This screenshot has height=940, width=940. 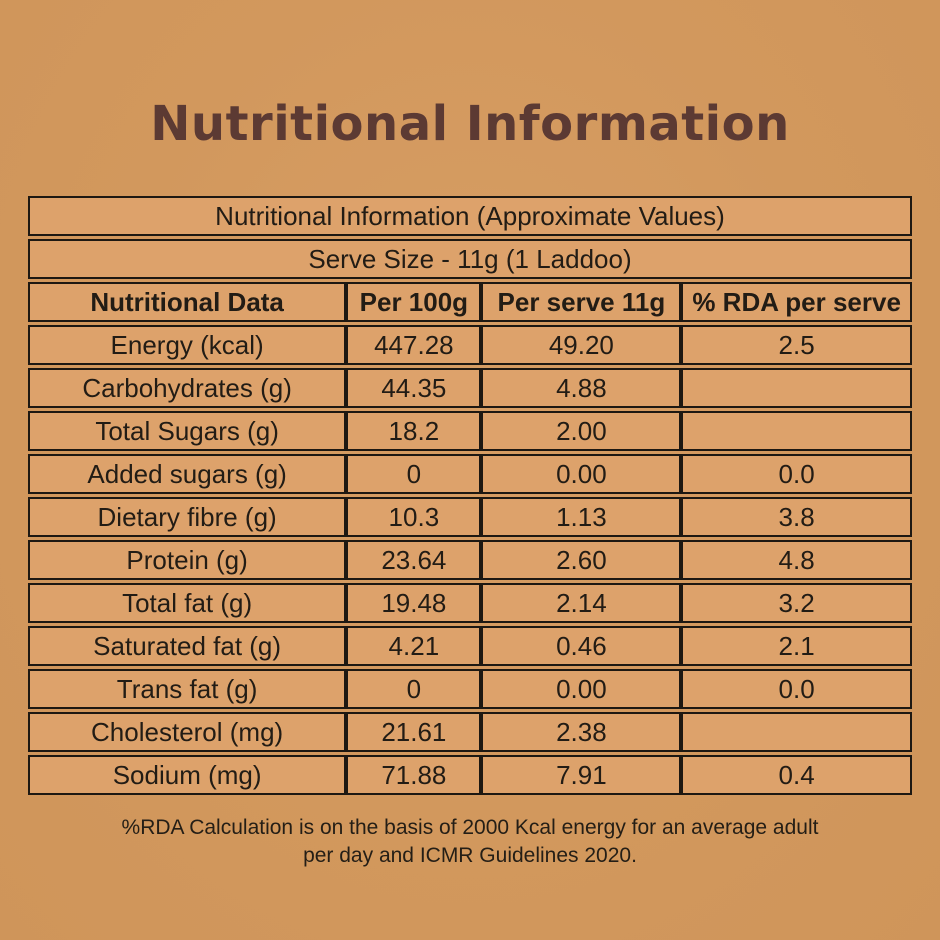 What do you see at coordinates (187, 775) in the screenshot?
I see `row-label-cell: Sodium (mg)` at bounding box center [187, 775].